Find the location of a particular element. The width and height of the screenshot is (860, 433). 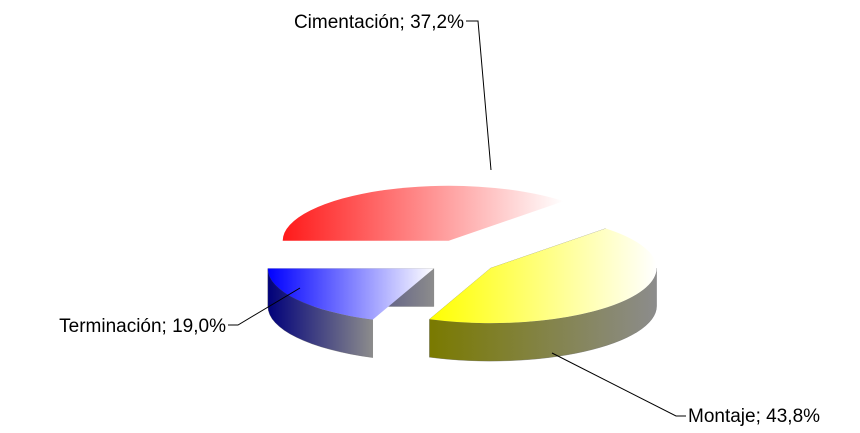

pie-slice-terminacion is located at coordinates (351, 313).